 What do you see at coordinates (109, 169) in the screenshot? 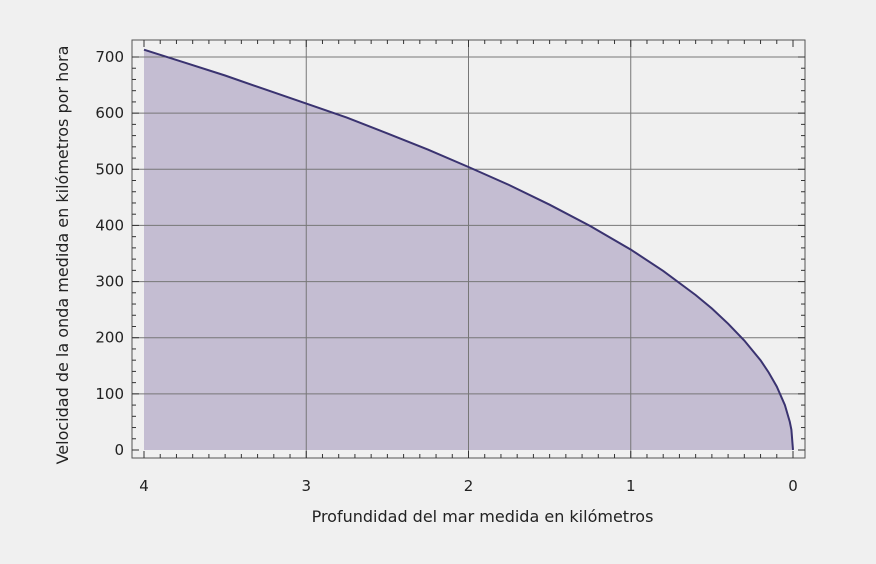
I see `y-tick-label: 500` at bounding box center [109, 169].